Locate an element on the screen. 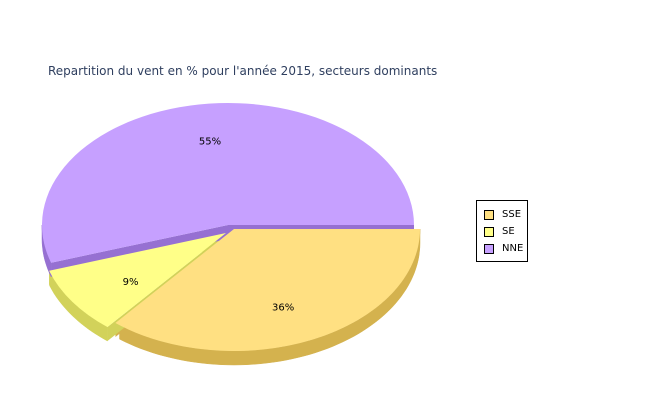 The height and width of the screenshot is (400, 650). pie-label-sse: 36% is located at coordinates (283, 307).